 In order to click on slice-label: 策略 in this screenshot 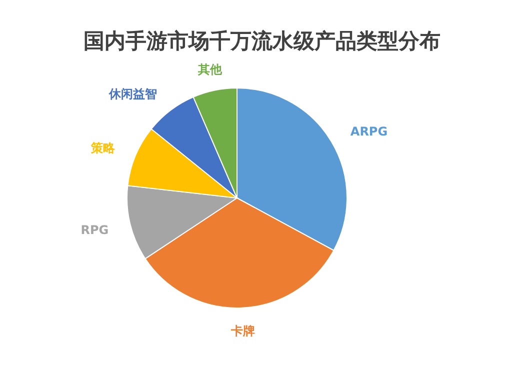, I will do `click(103, 148)`.